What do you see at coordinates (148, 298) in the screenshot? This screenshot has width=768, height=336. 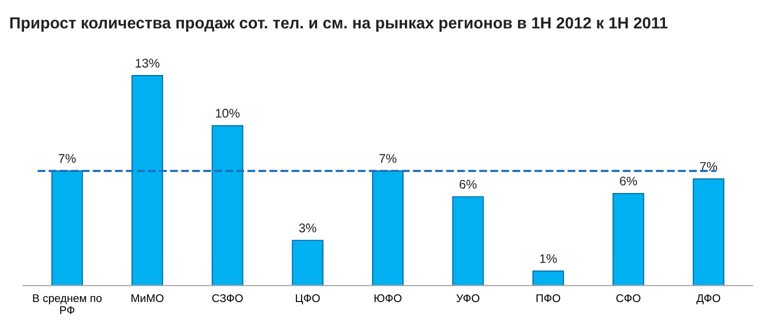 I see `x-tick-label: МиМО` at bounding box center [148, 298].